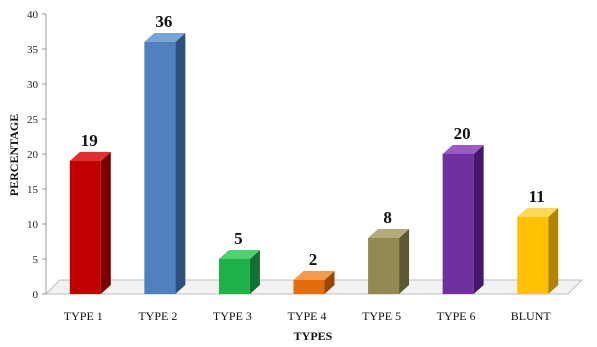 This screenshot has width=597, height=347. What do you see at coordinates (89, 140) in the screenshot?
I see `data-label: 19` at bounding box center [89, 140].